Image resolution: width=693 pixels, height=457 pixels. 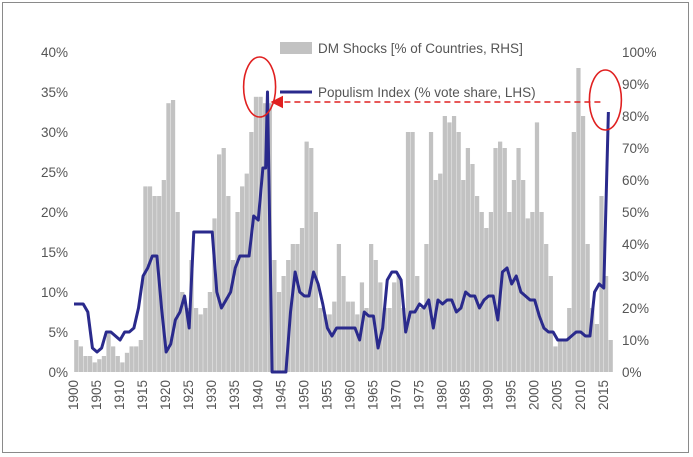 What do you see at coordinates (54, 252) in the screenshot?
I see `left-tick-label: 15%` at bounding box center [54, 252].